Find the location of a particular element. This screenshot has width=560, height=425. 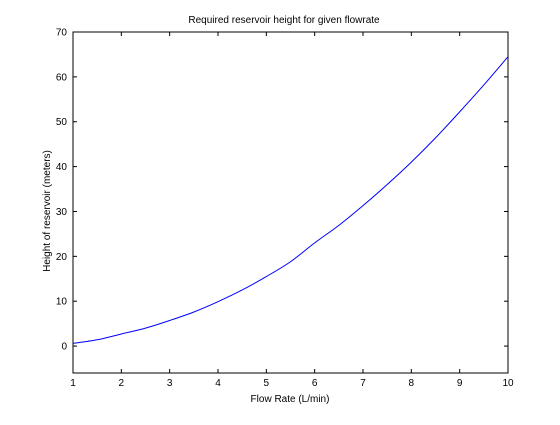

x-axis-label: Flow Rate (L/min) is located at coordinates (290, 399).